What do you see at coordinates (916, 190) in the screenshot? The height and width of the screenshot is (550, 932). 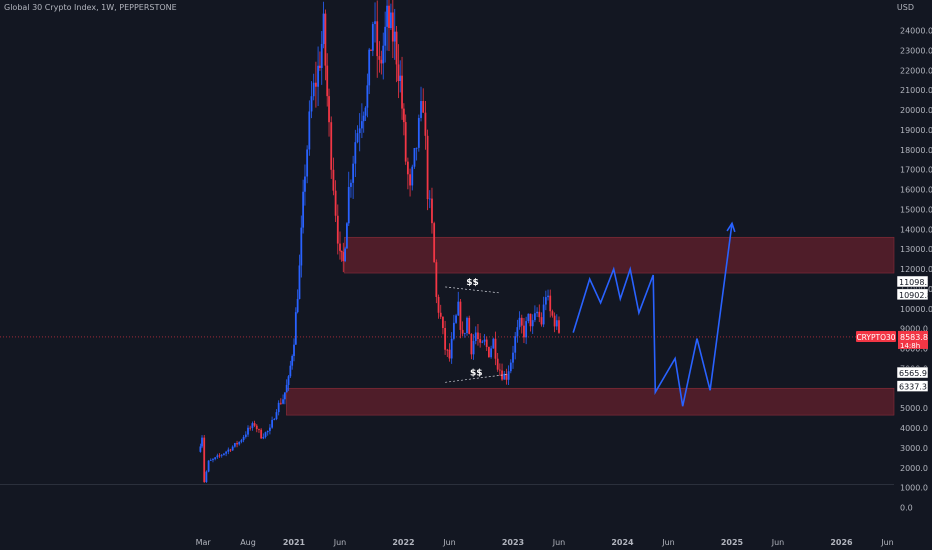 I see `y-tick-label: 16000.0` at bounding box center [916, 190].